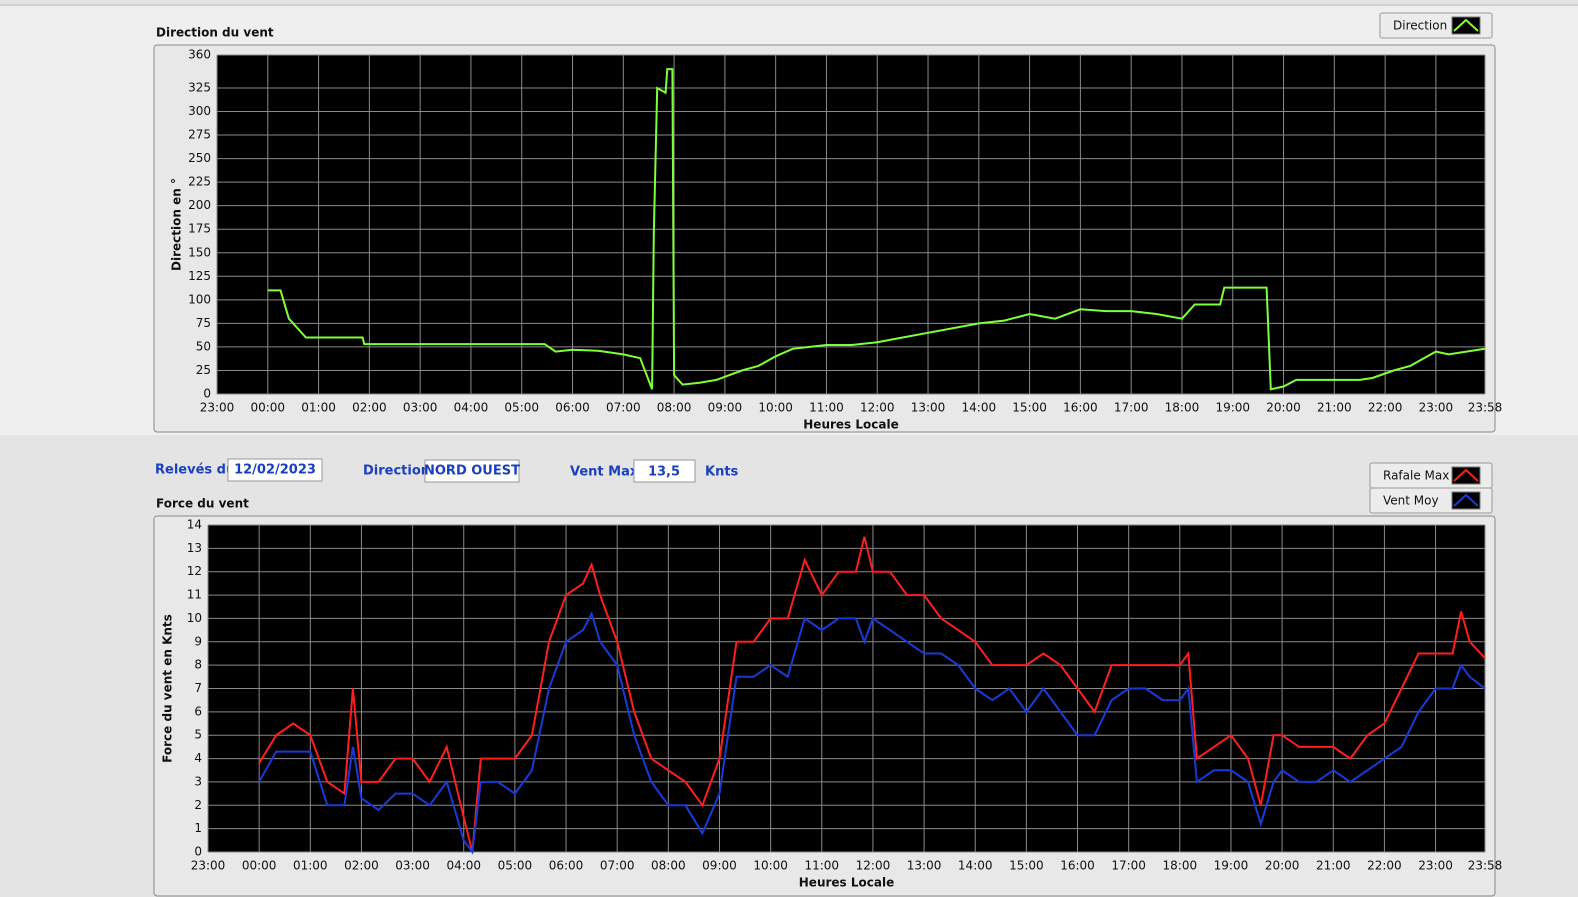  I want to click on y-tick-label: 360, so click(199, 55).